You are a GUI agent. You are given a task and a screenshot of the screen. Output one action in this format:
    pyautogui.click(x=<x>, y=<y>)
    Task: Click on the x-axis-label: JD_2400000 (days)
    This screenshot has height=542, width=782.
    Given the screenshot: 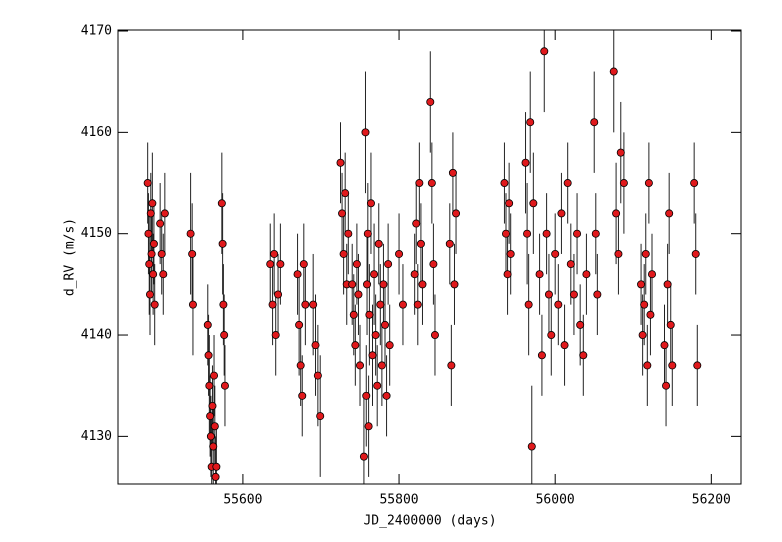 What is the action you would take?
    pyautogui.click(x=429, y=521)
    